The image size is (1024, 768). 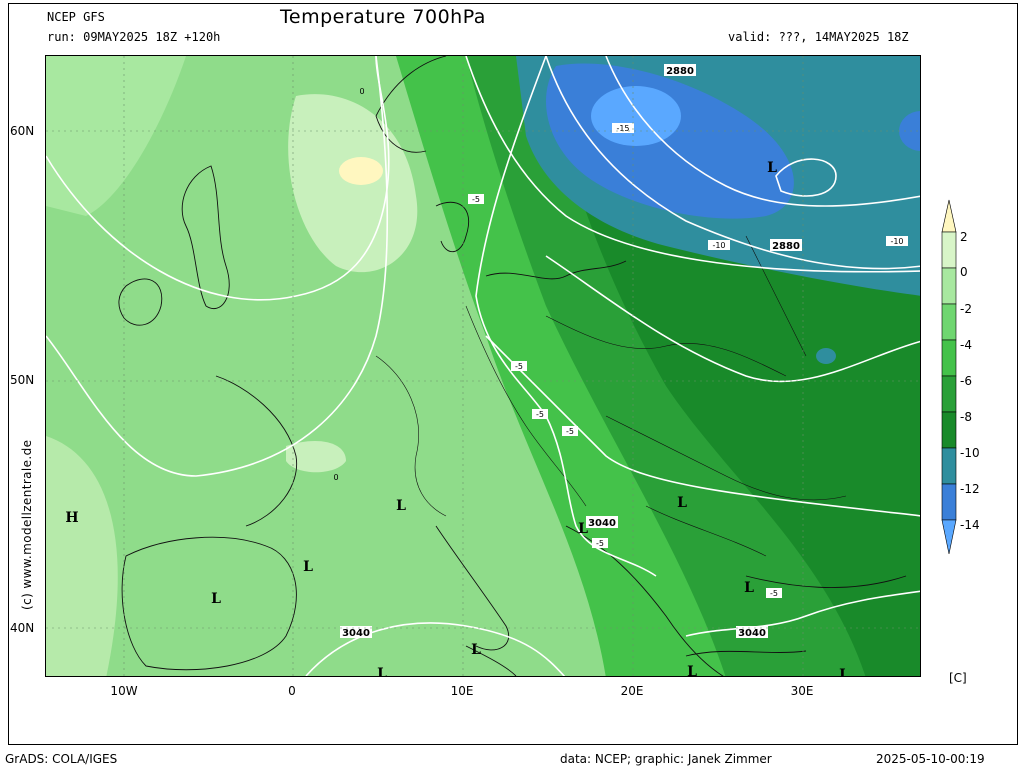 I want to click on lat-label: 60N, so click(x=22, y=131).